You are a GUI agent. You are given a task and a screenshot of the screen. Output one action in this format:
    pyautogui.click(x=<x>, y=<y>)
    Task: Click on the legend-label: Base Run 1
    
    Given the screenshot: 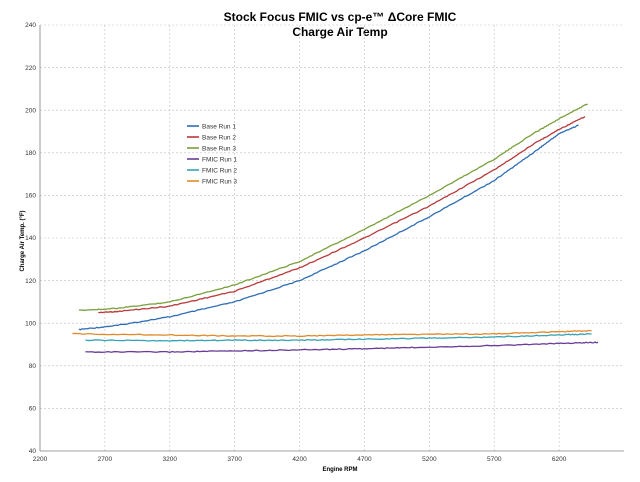 What is the action you would take?
    pyautogui.click(x=219, y=126)
    